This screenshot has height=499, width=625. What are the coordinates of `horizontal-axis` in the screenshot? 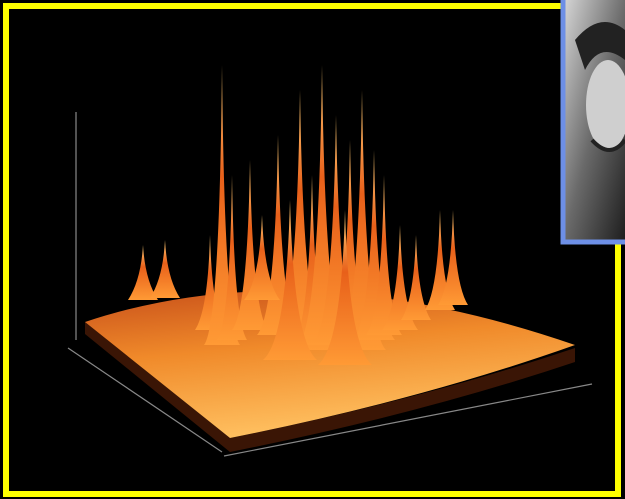 It's located at (408, 420).